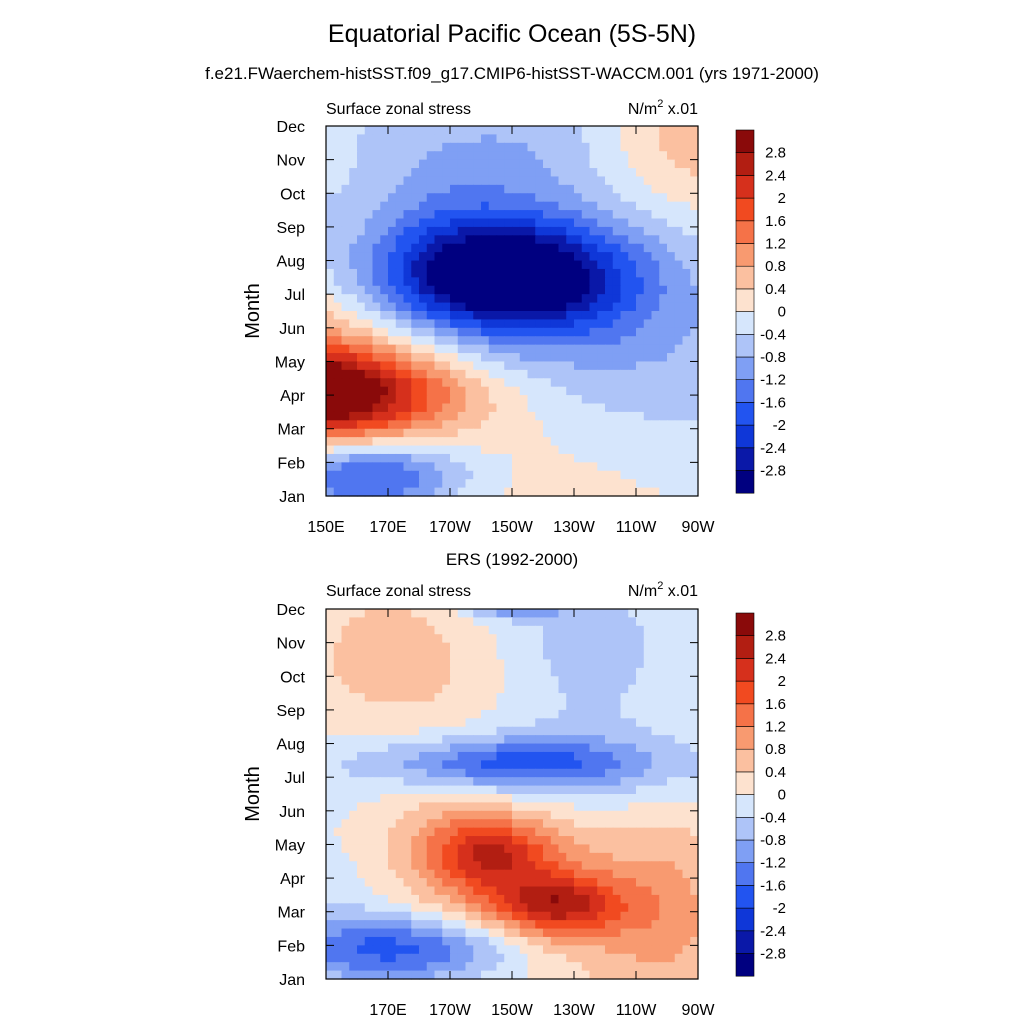 The height and width of the screenshot is (1024, 1024). Describe the element at coordinates (660, 586) in the screenshot. I see `units-sup: 2` at that location.